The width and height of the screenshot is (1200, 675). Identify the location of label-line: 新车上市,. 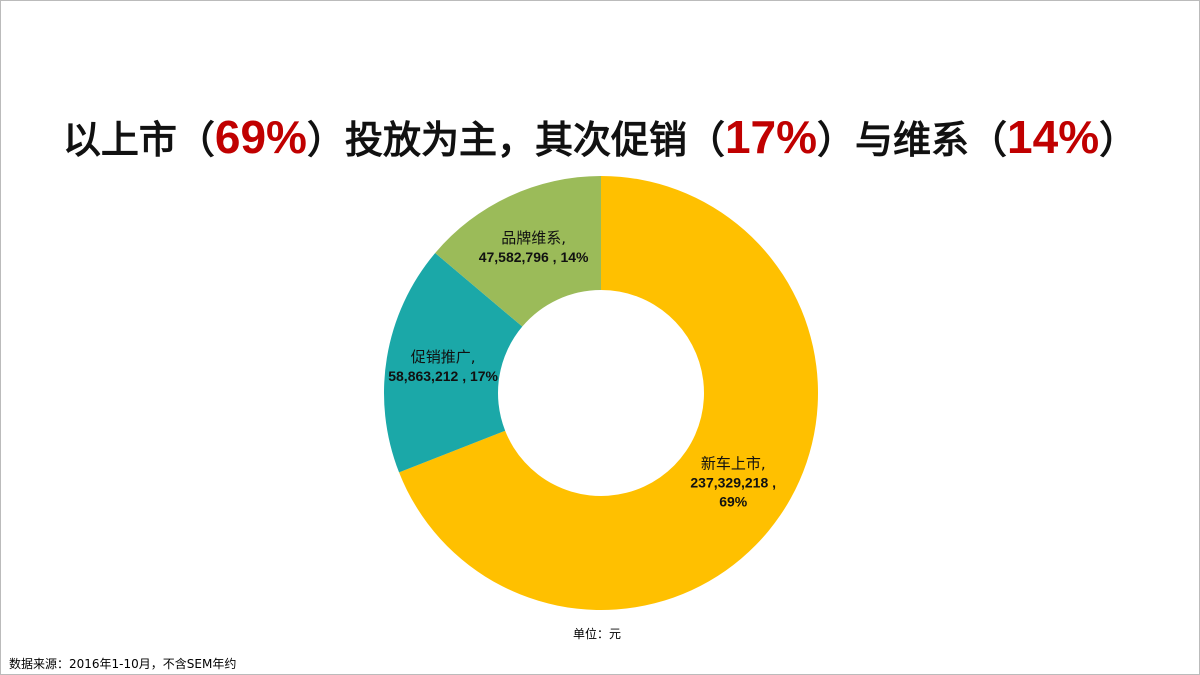
(733, 464).